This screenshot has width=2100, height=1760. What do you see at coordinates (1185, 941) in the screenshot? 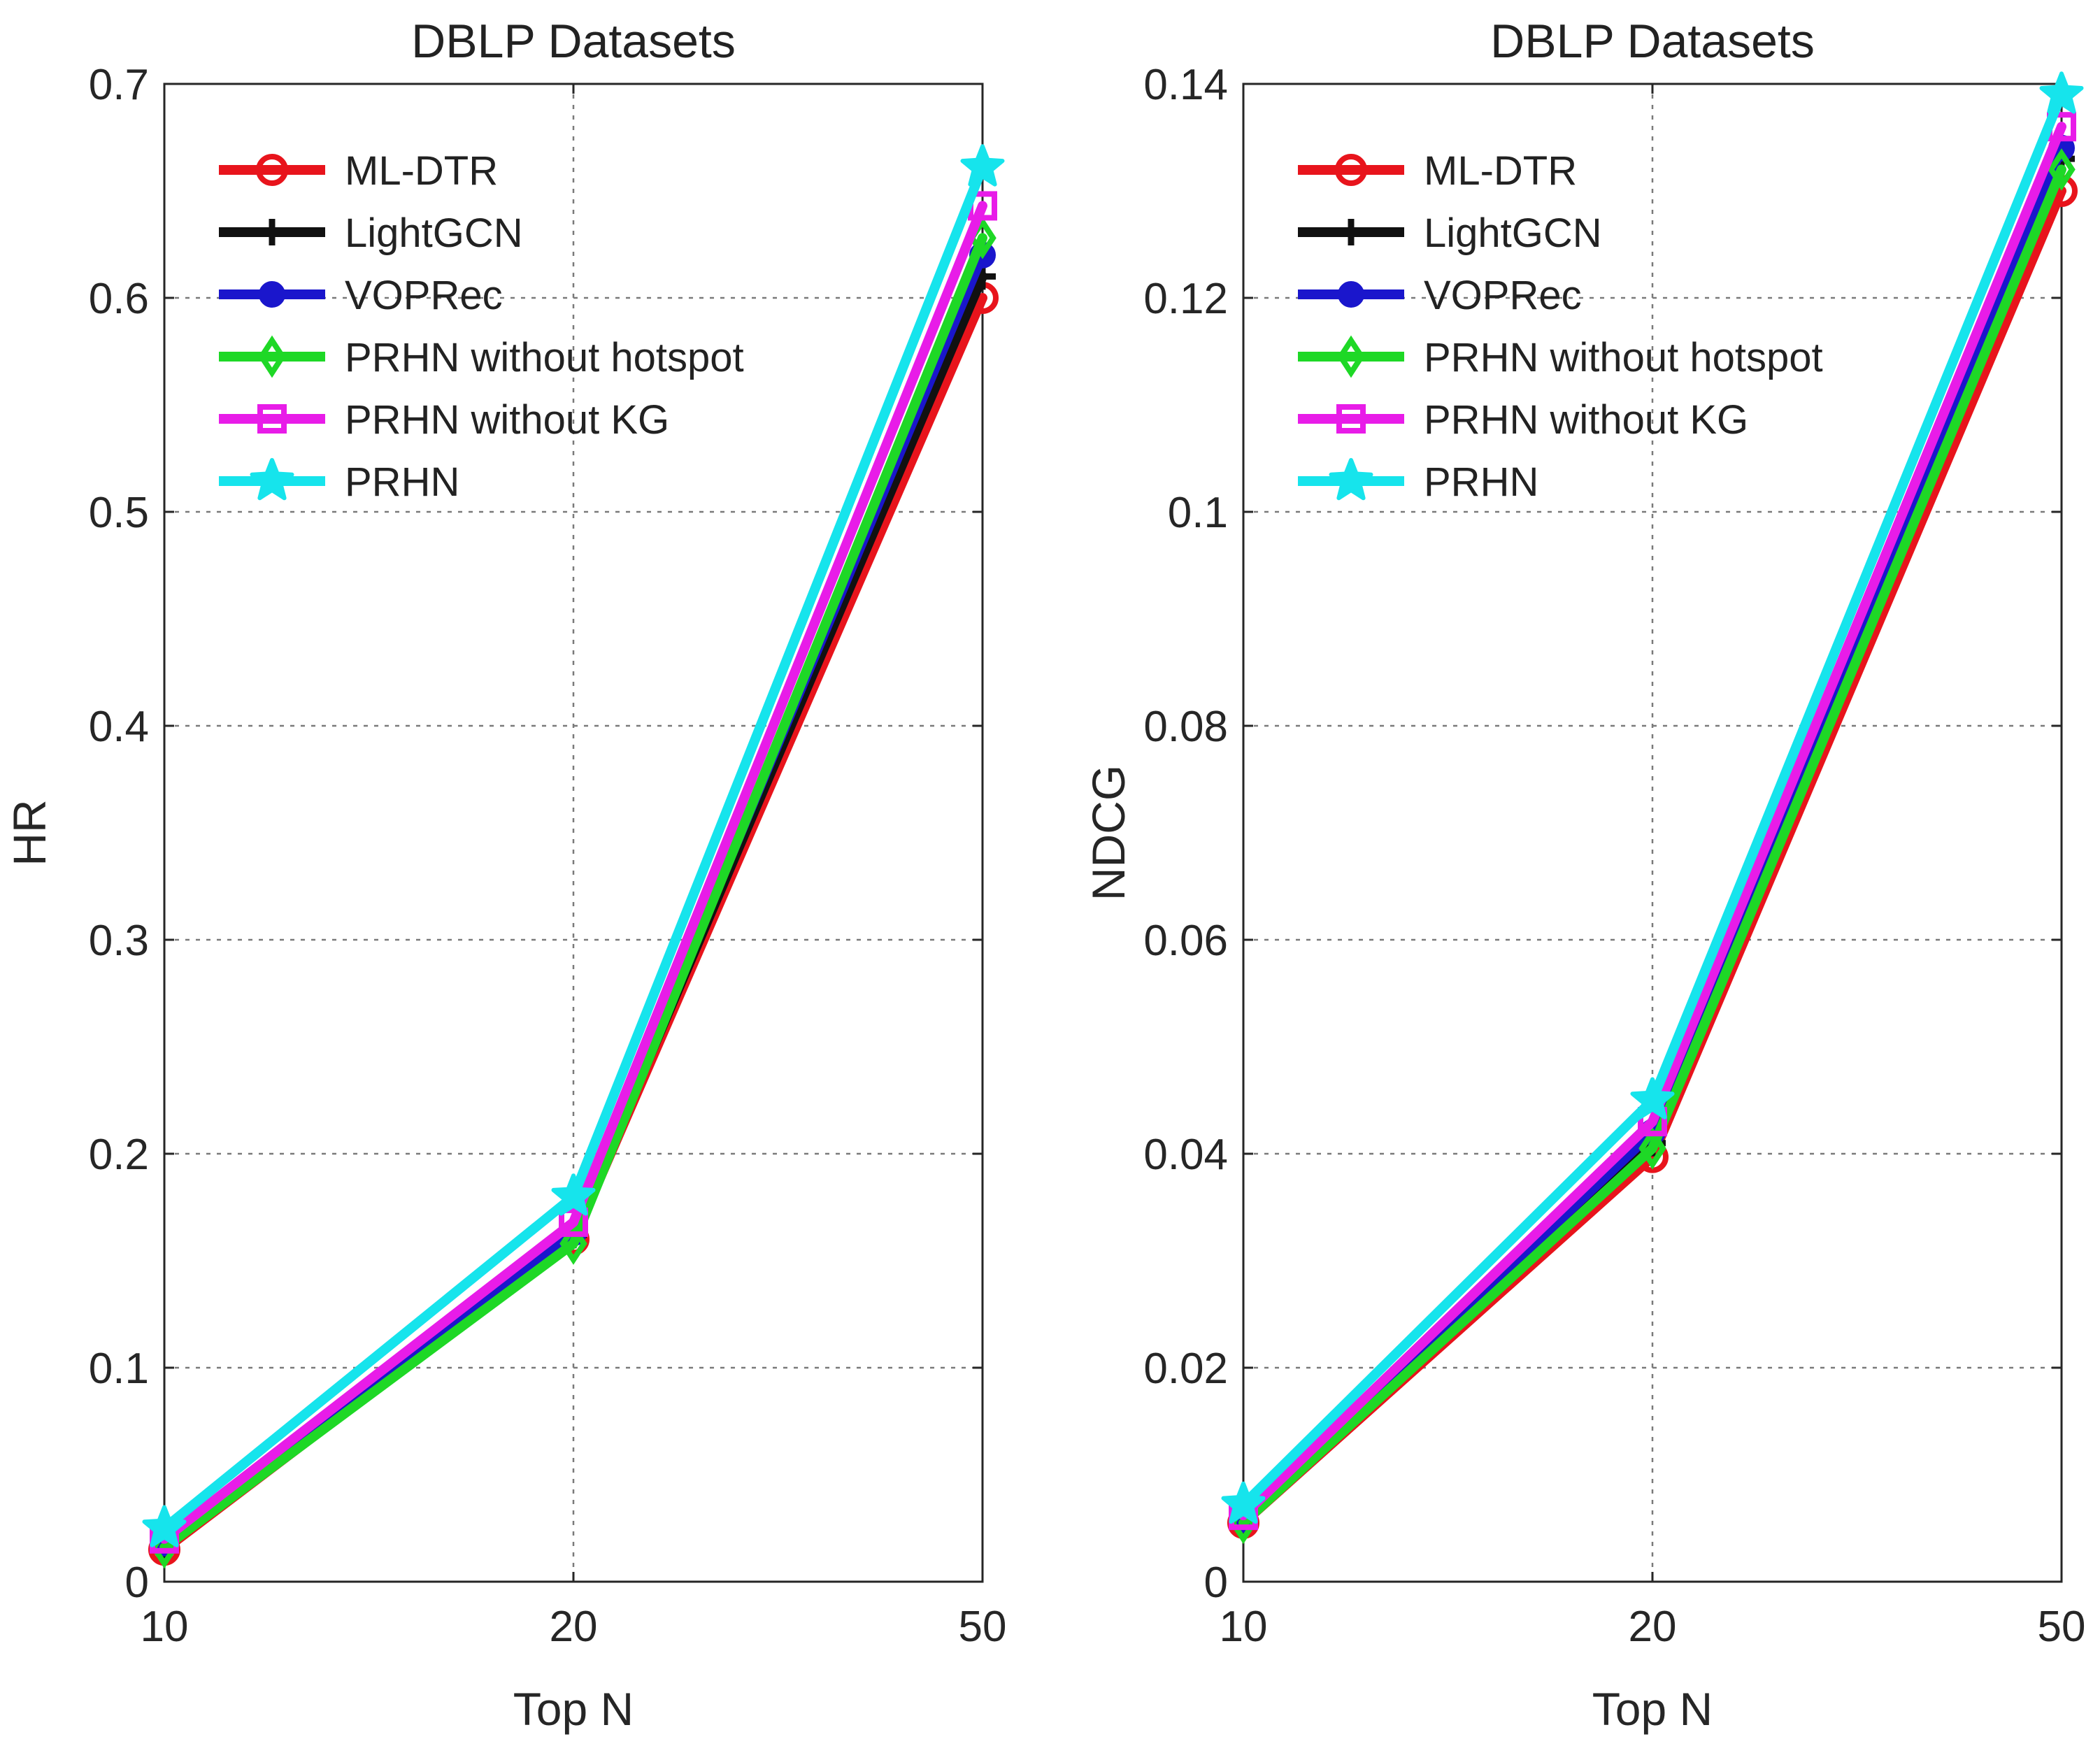
I see `y-tick-label: 0.06` at bounding box center [1185, 941].